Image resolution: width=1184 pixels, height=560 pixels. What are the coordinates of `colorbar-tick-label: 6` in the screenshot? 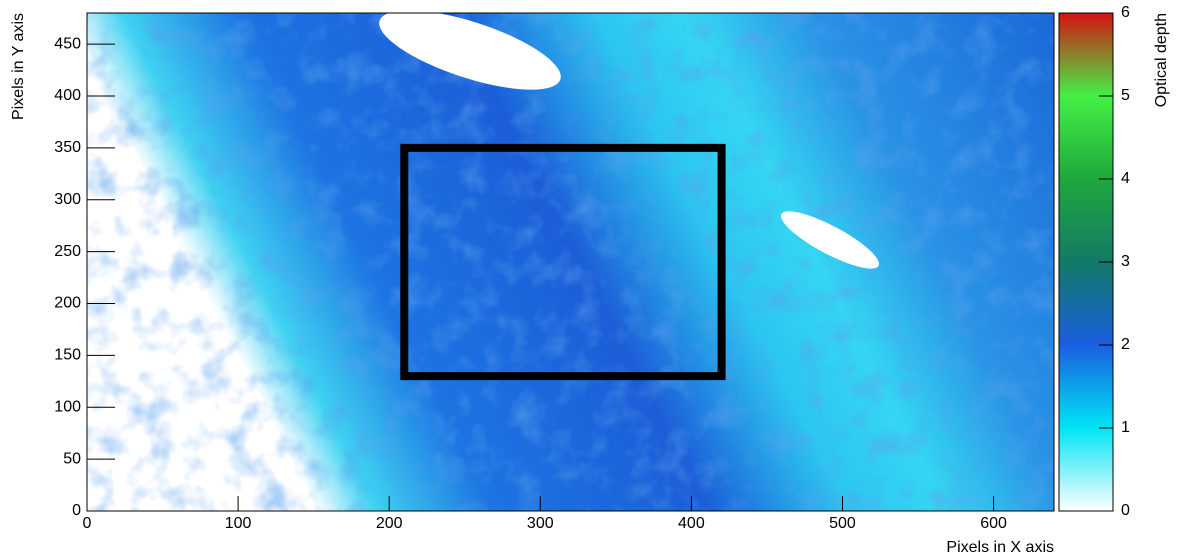 It's located at (1125, 12).